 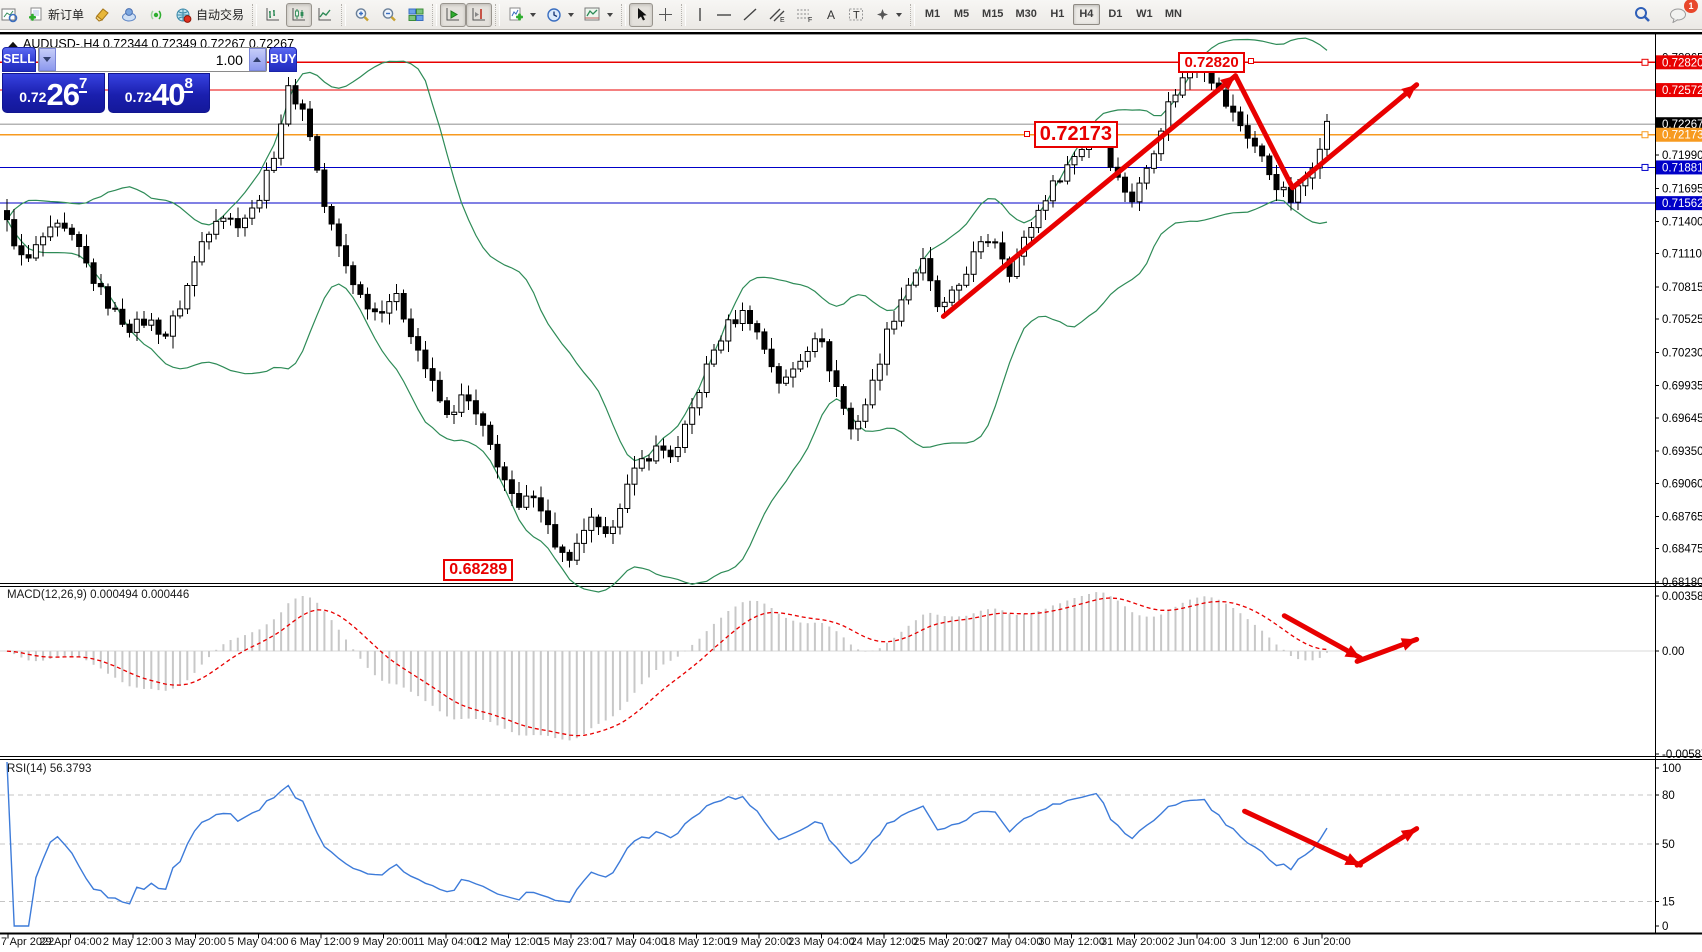 I want to click on time-axis-label: 27 May 04:00, so click(x=1009, y=942).